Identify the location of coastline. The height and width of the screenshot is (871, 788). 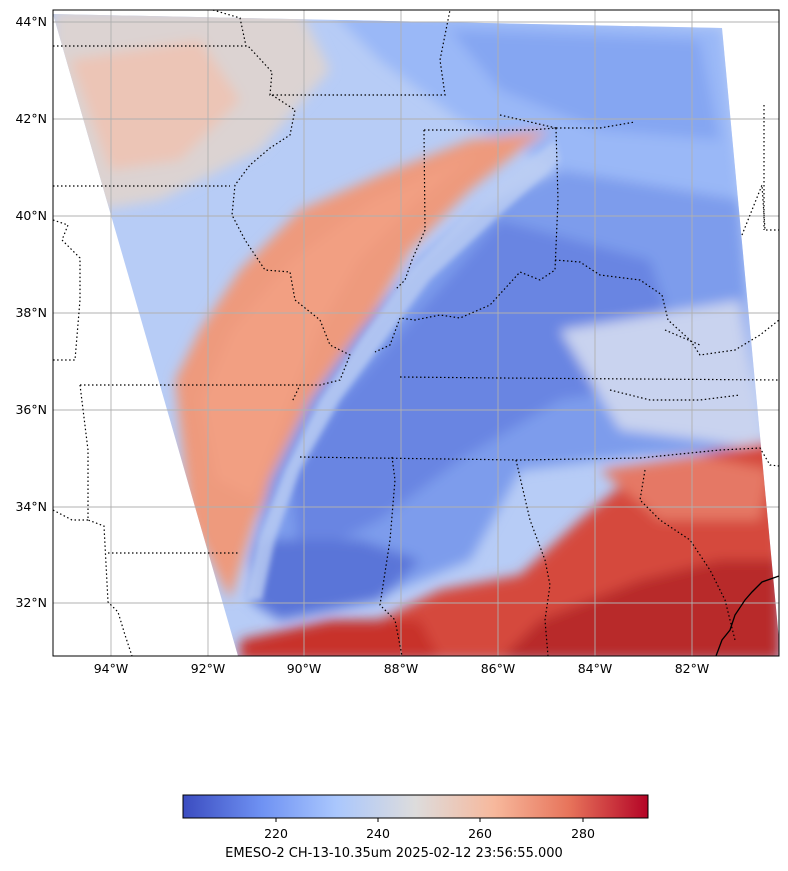
(747, 616).